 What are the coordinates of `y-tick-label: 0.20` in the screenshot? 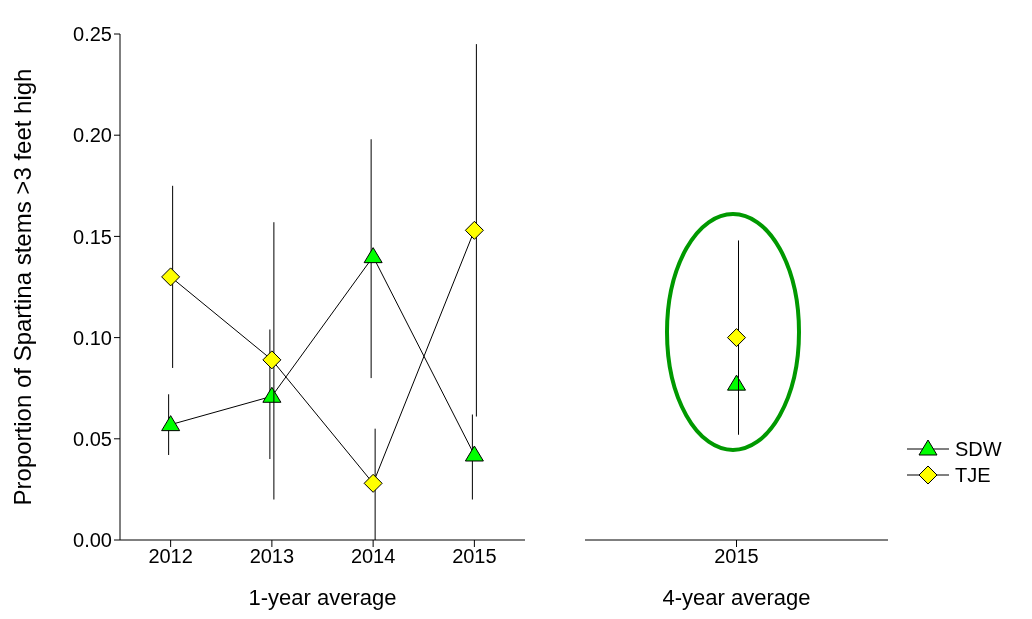 It's located at (92, 135).